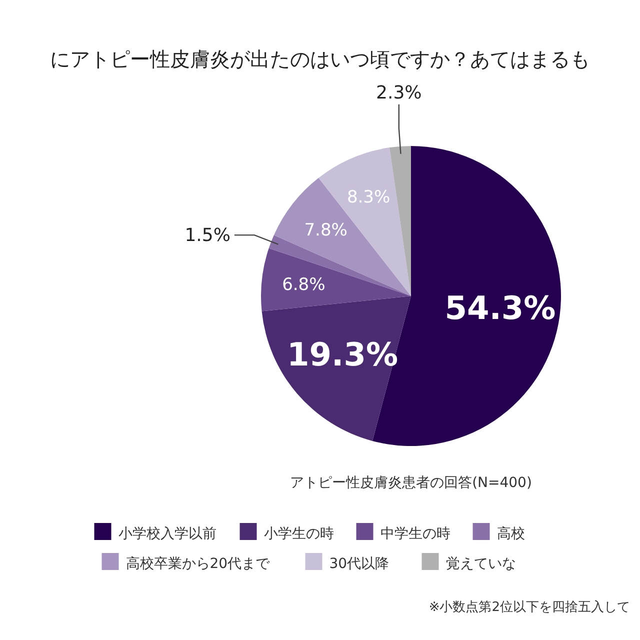 The width and height of the screenshot is (640, 640). Describe the element at coordinates (529, 607) in the screenshot. I see `text: ※小数点第2位以下を四捨五入して` at that location.